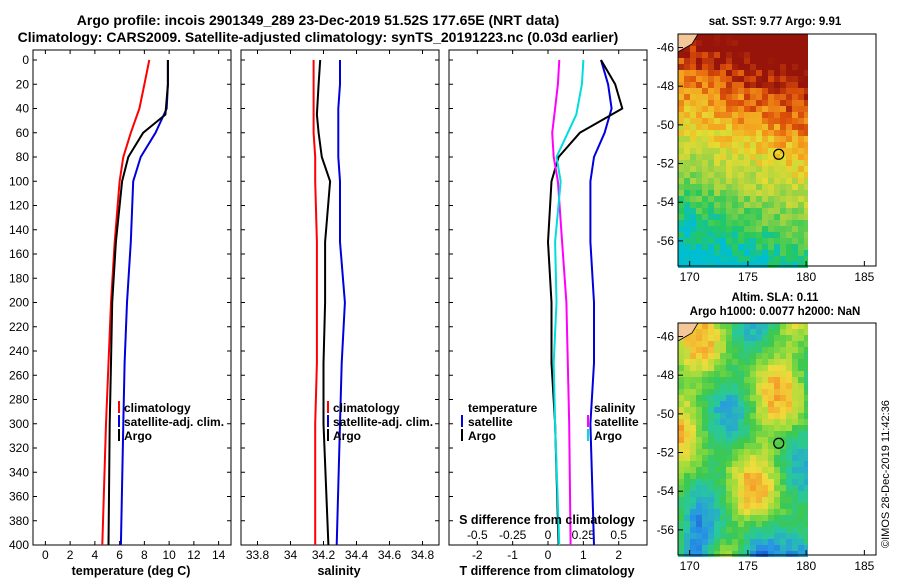 The height and width of the screenshot is (580, 900). I want to click on sla-map-title-2: Argo h1000: 0.0077 h2000: NaN, so click(775, 312).